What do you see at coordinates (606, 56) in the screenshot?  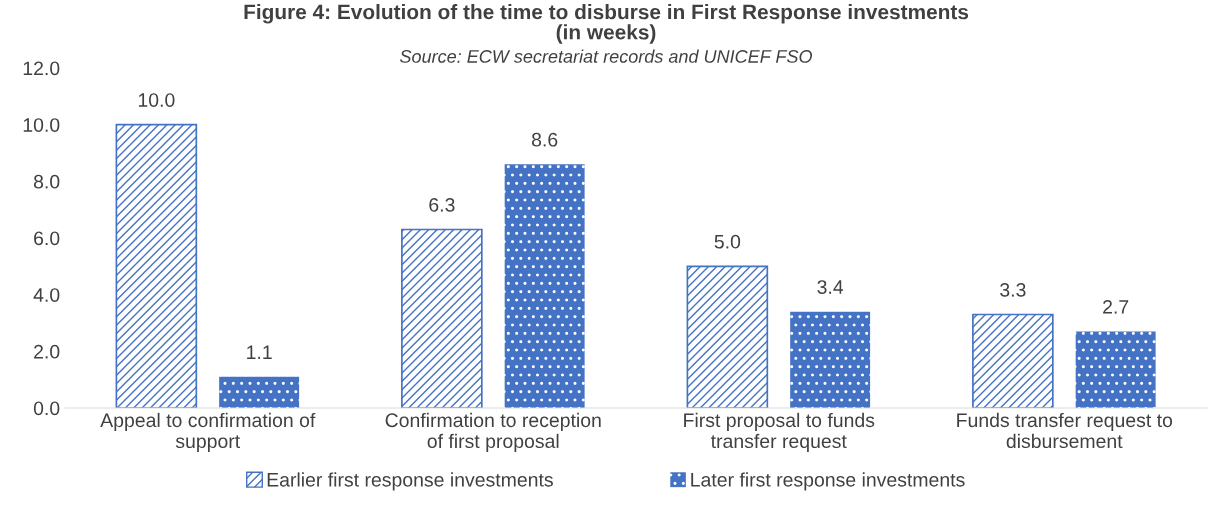 I see `source-note: Source: ECW secretariat records and UNICEF FSO` at bounding box center [606, 56].